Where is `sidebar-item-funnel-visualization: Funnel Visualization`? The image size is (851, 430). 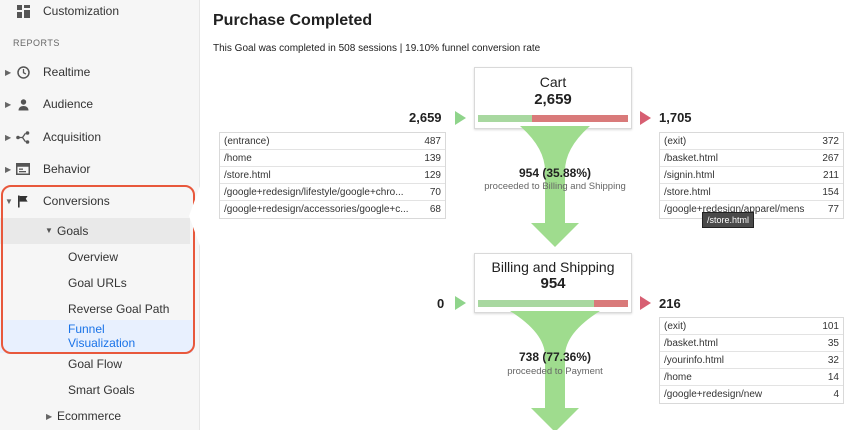
sidebar-item-funnel-visualization: Funnel Visualization is located at coordinates (96, 336).